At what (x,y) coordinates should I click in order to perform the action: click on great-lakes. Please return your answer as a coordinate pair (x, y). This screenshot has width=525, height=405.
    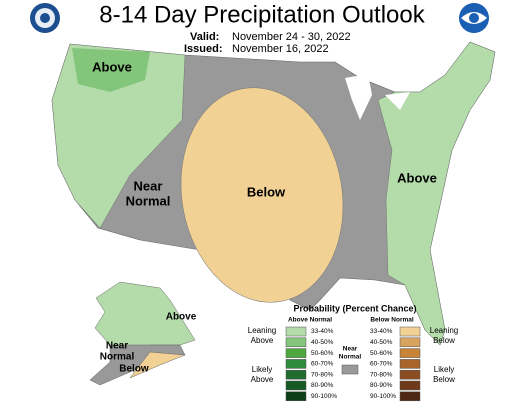
    Looking at the image, I should click on (377, 97).